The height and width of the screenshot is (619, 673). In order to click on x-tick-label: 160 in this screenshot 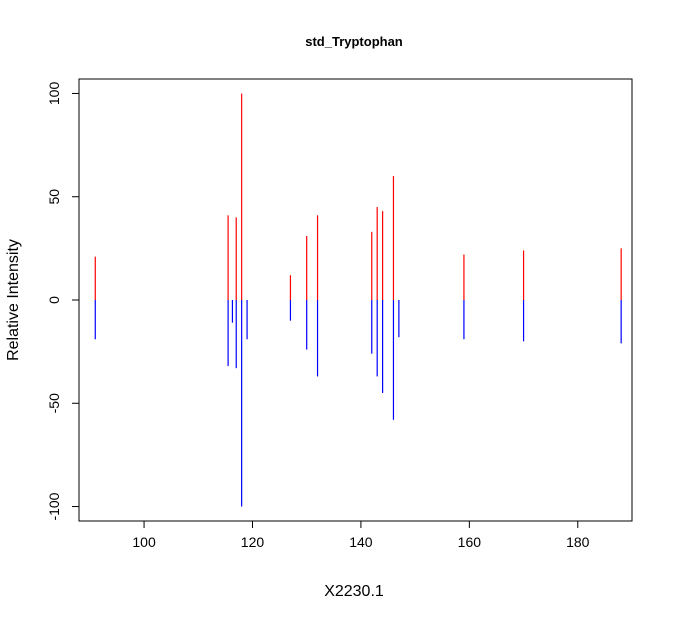, I will do `click(470, 542)`.